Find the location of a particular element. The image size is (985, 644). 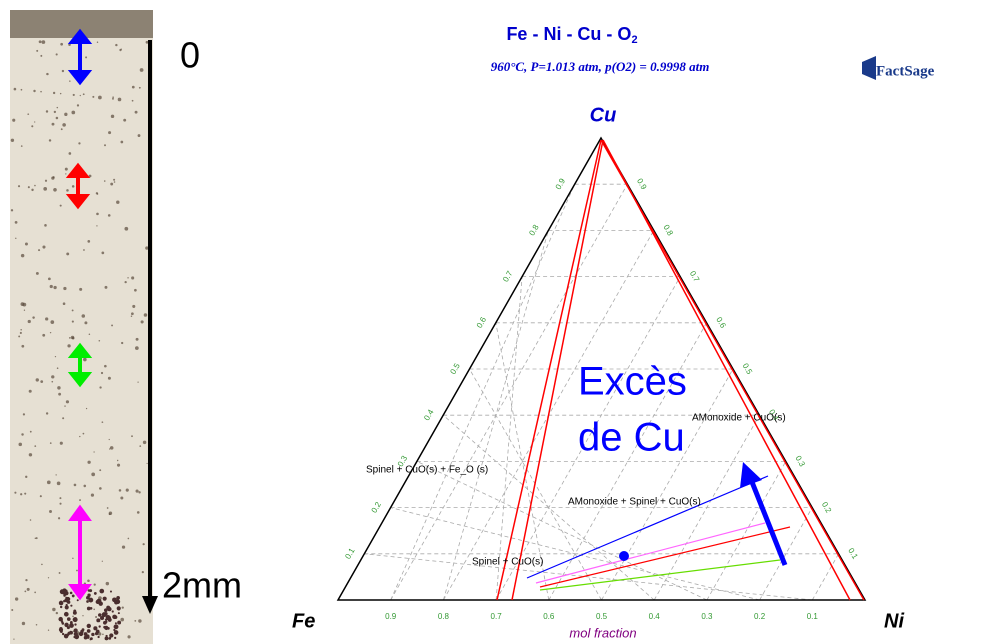

left-tick-label: 0.9 is located at coordinates (561, 183).